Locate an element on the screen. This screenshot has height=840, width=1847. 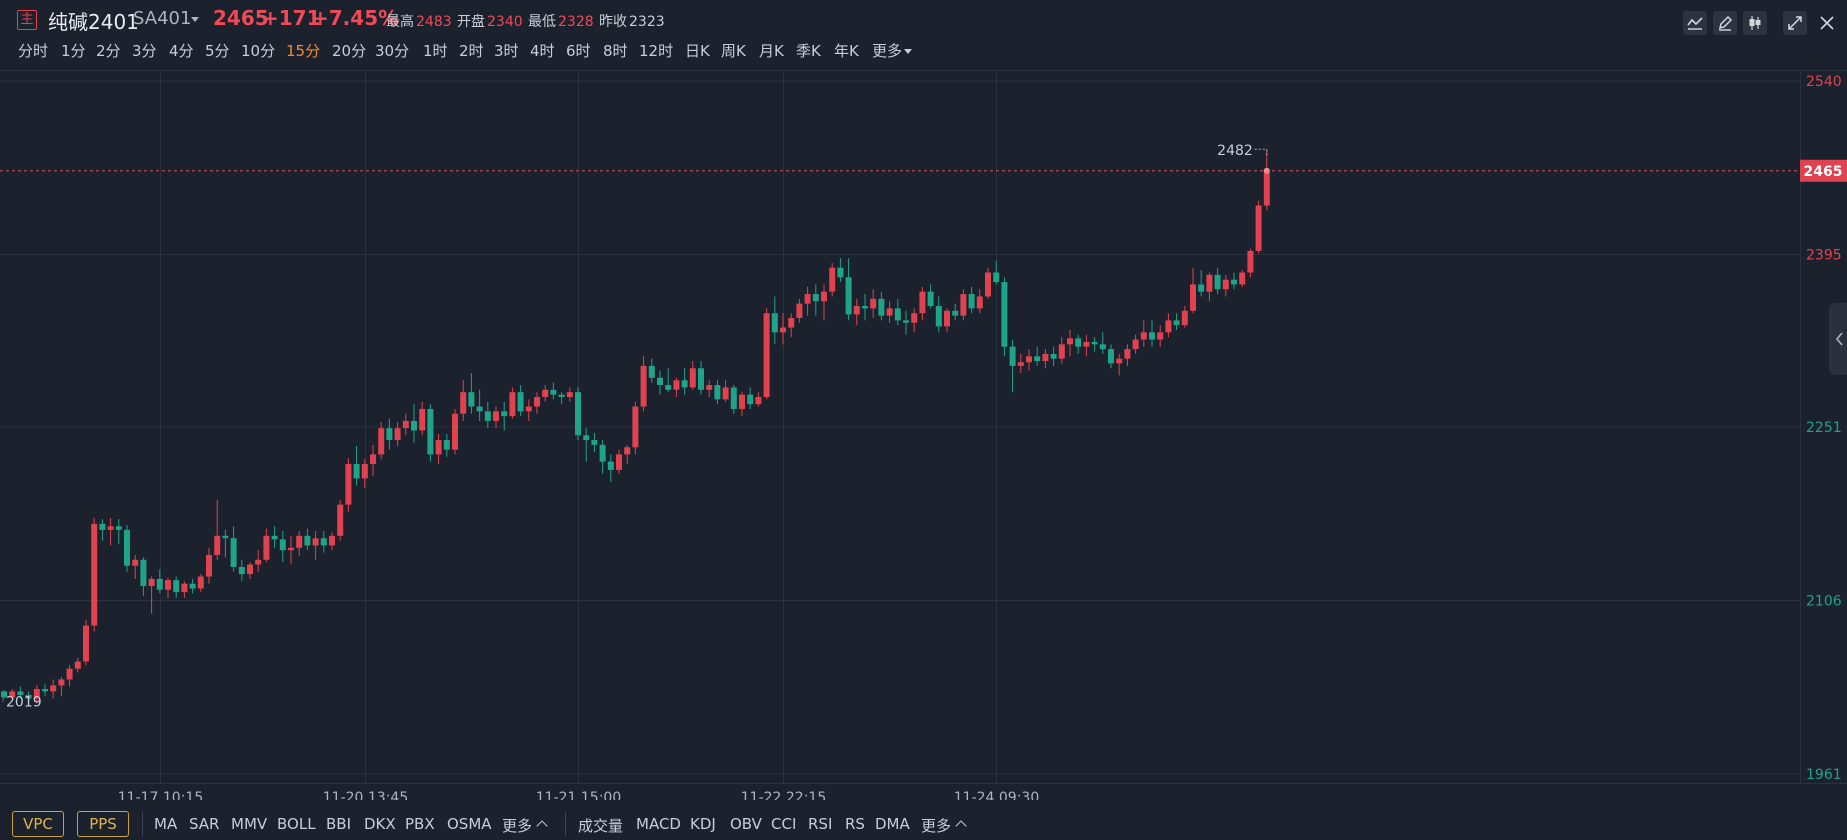
stat-high-value: 2483 is located at coordinates (434, 22).